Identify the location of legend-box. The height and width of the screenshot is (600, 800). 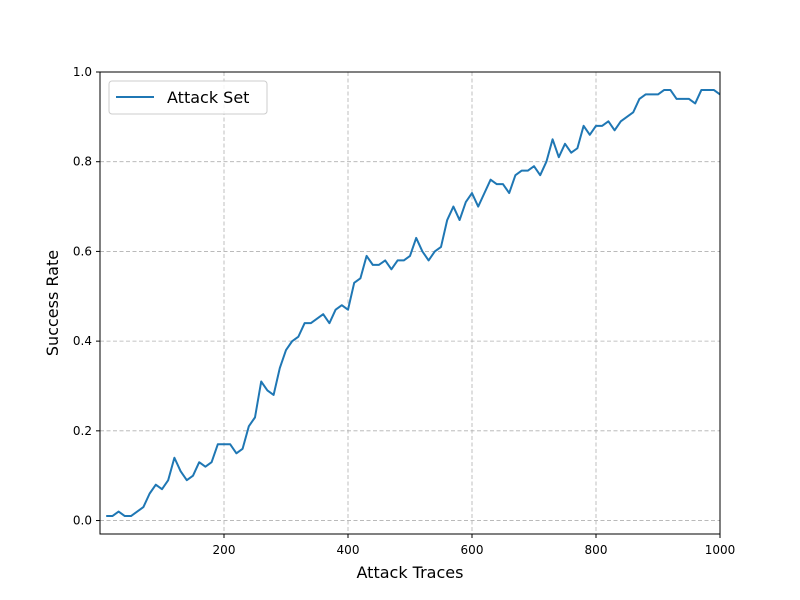
(188, 97).